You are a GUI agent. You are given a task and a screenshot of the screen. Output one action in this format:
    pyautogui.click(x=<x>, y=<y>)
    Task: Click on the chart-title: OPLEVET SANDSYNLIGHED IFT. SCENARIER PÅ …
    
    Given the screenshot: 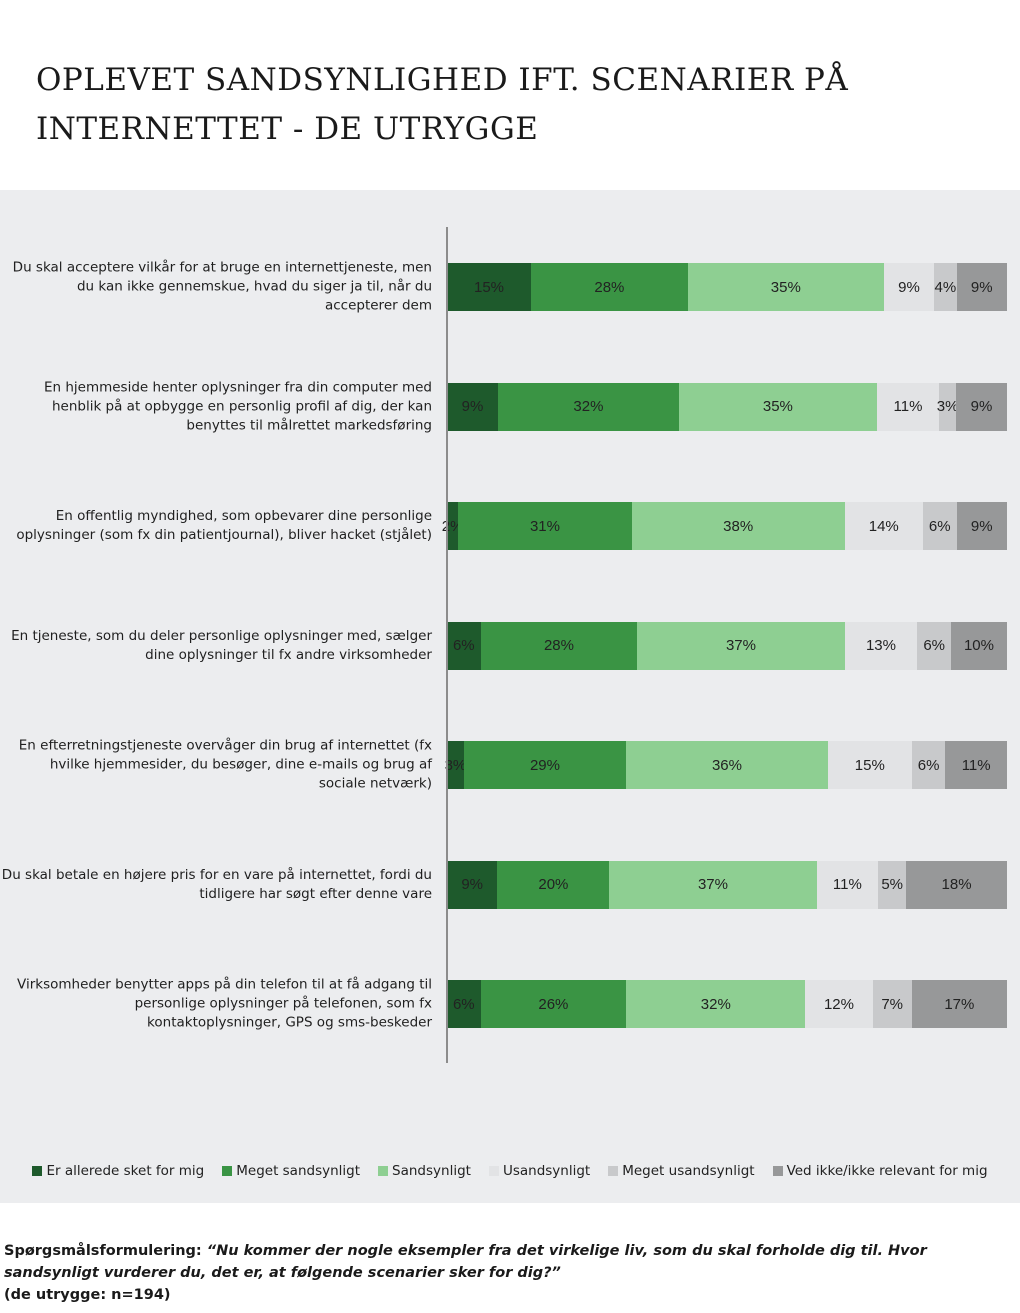 What is the action you would take?
    pyautogui.click(x=506, y=105)
    